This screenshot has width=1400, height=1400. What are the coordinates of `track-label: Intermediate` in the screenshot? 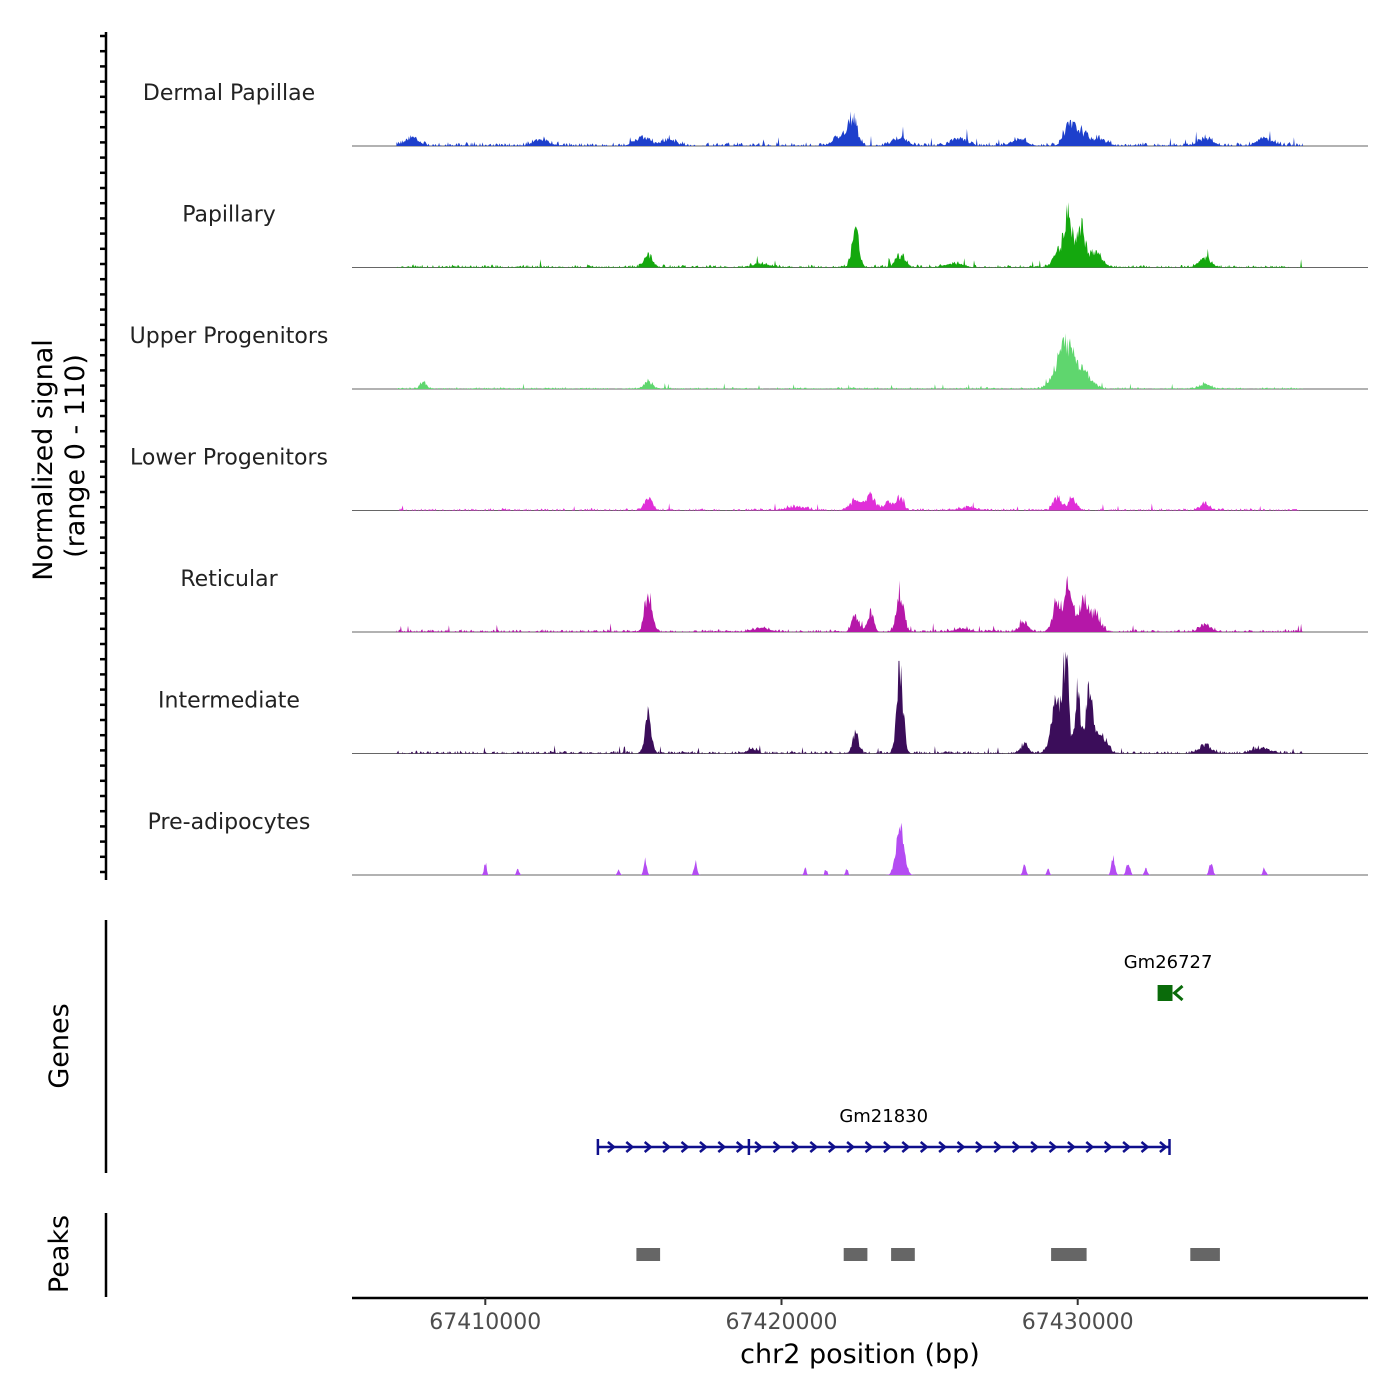 It's located at (229, 701).